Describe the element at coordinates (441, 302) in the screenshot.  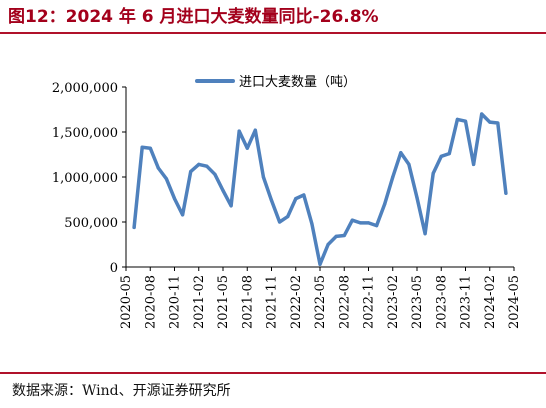
I see `x-tick-label: 2023-08` at that location.